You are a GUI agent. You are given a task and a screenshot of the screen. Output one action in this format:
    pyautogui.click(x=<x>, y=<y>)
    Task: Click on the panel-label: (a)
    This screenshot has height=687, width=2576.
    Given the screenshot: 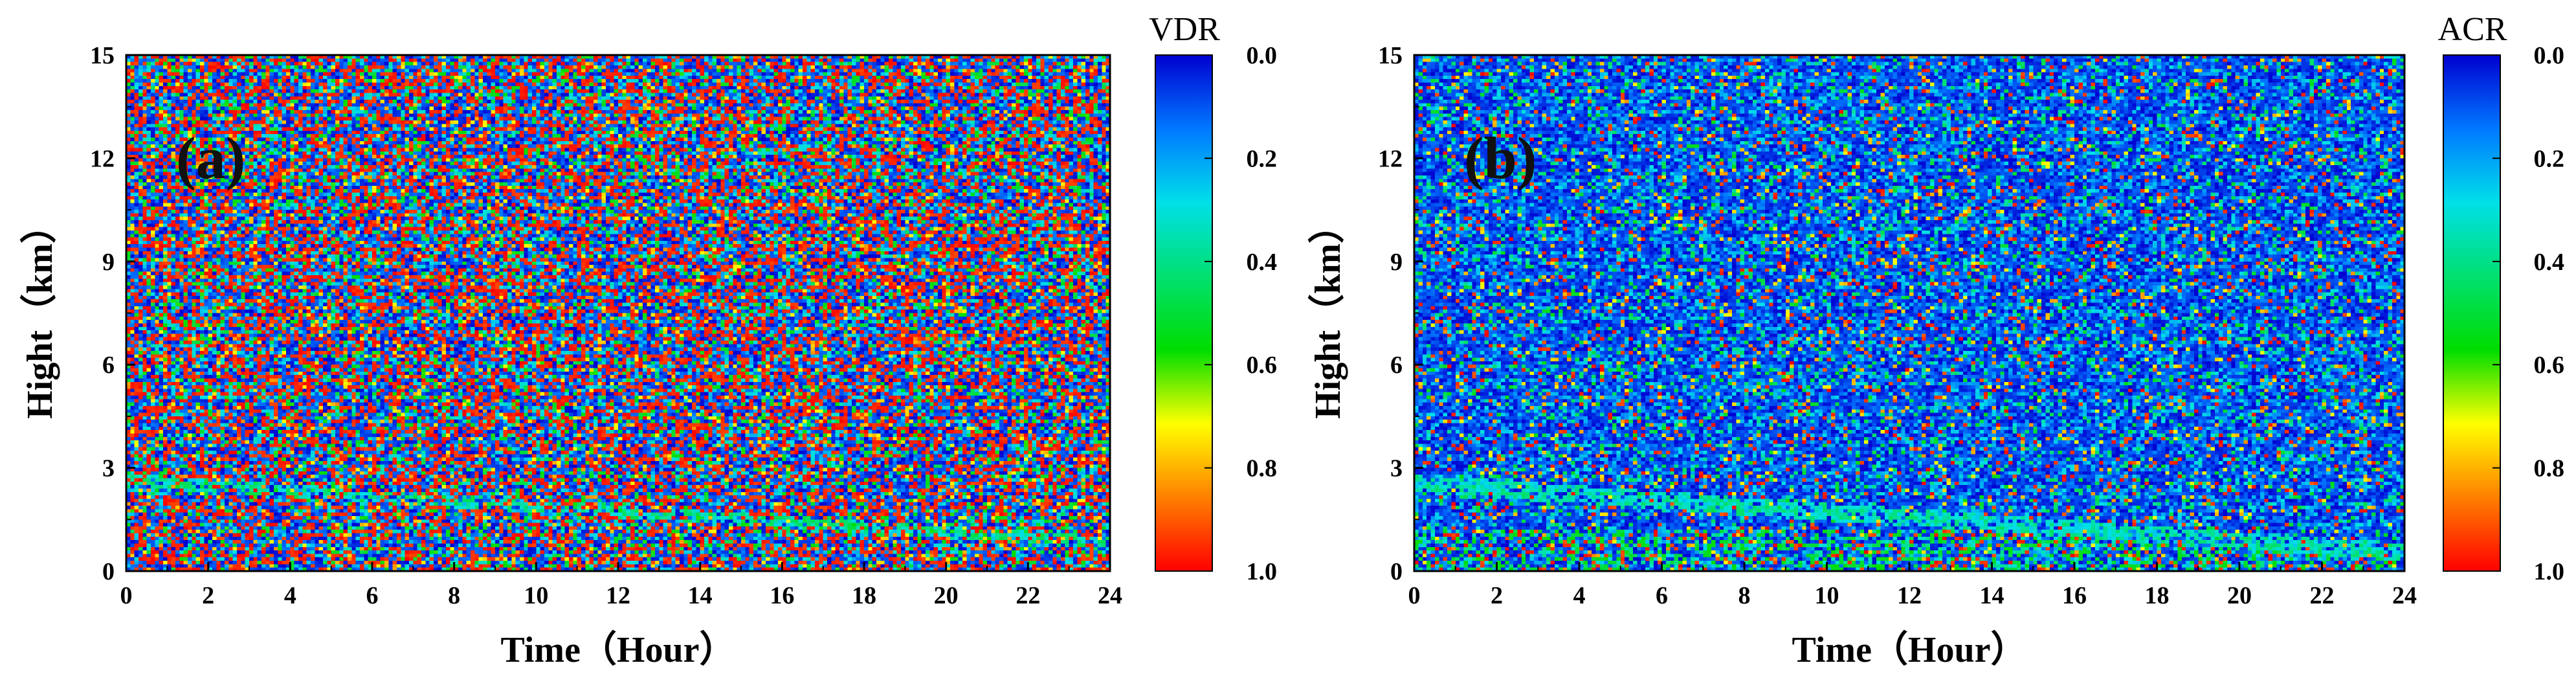 What is the action you would take?
    pyautogui.click(x=210, y=158)
    